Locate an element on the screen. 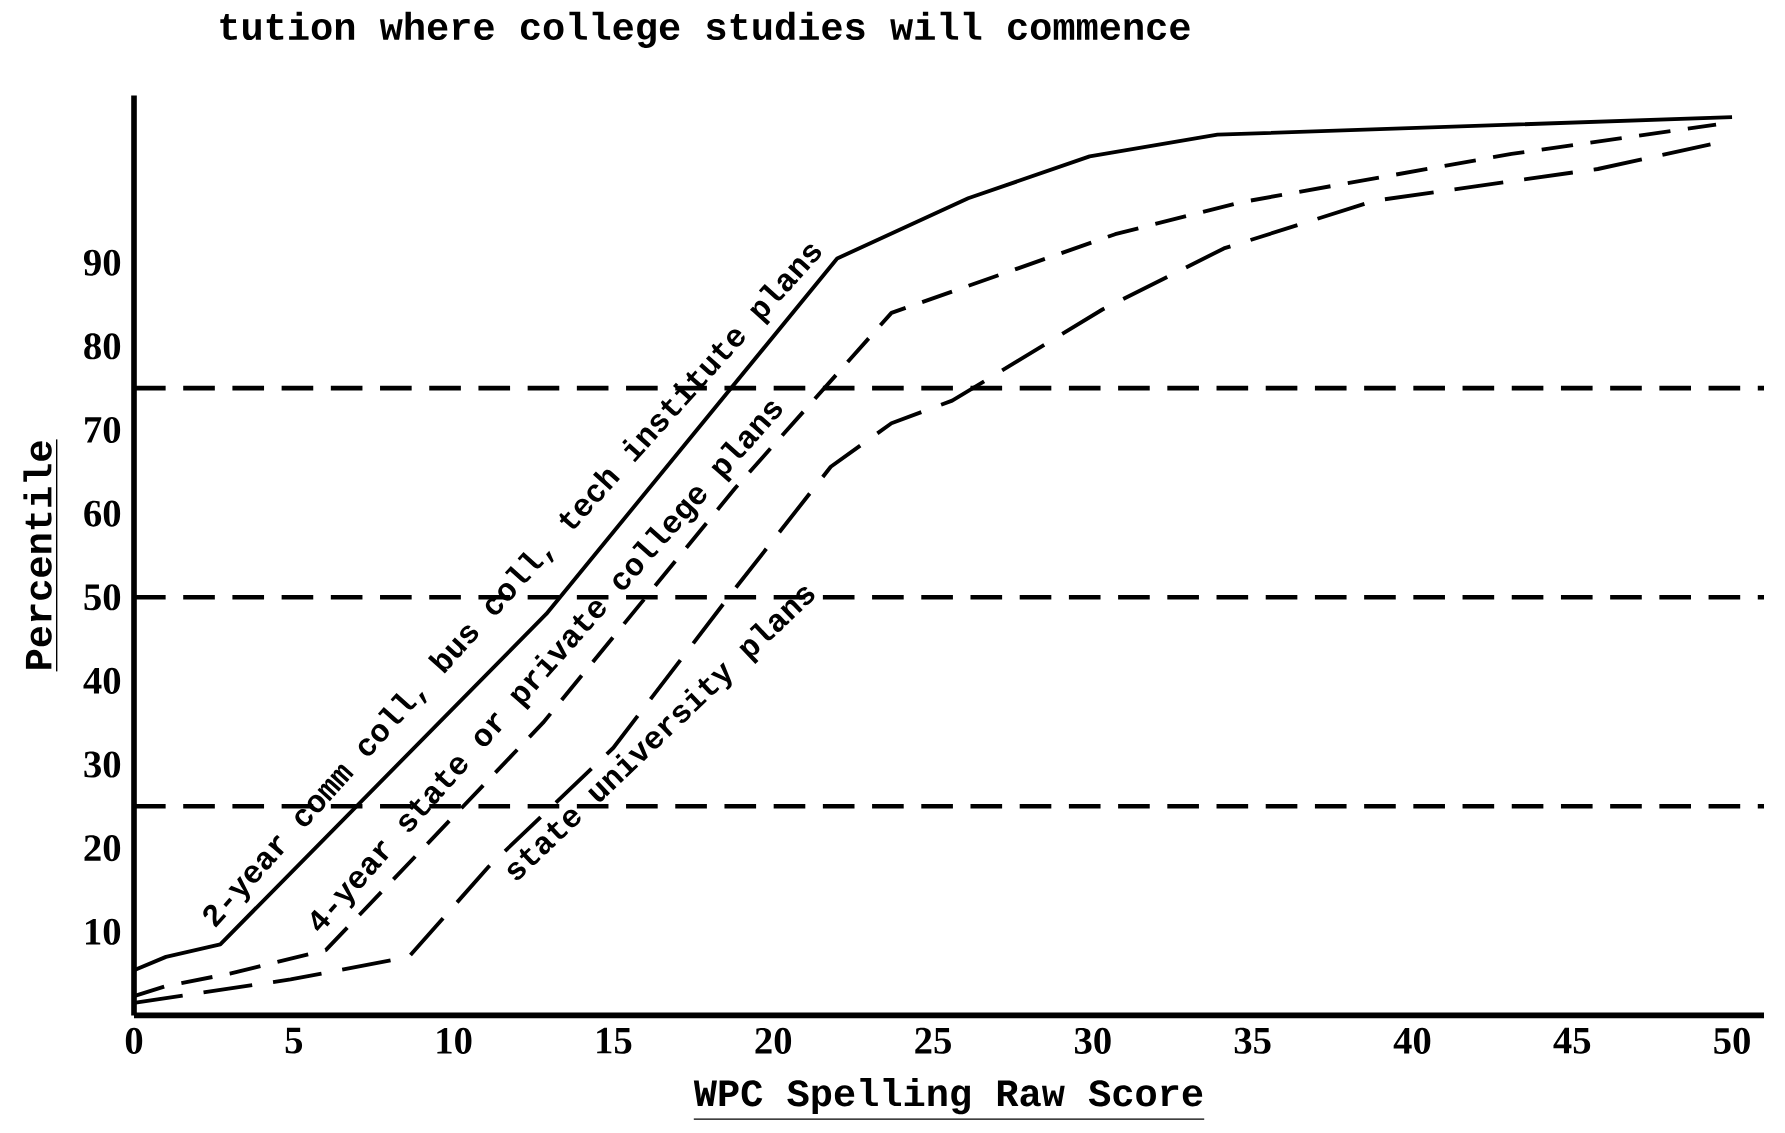 Image resolution: width=1785 pixels, height=1133 pixels. y-tick-label: 70 is located at coordinates (103, 429).